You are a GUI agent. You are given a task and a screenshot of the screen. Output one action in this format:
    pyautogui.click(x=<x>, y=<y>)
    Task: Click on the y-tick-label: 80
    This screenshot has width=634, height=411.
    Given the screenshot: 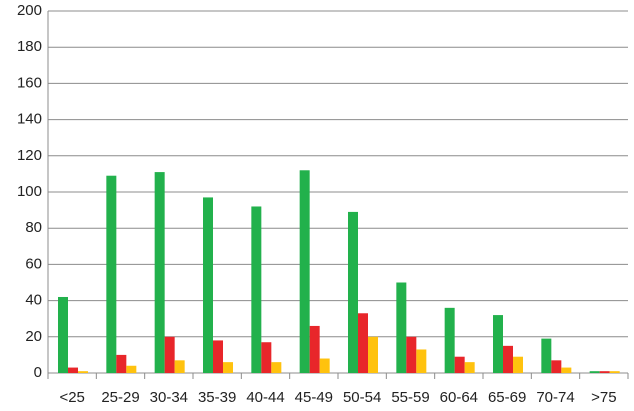 What is the action you would take?
    pyautogui.click(x=33, y=227)
    